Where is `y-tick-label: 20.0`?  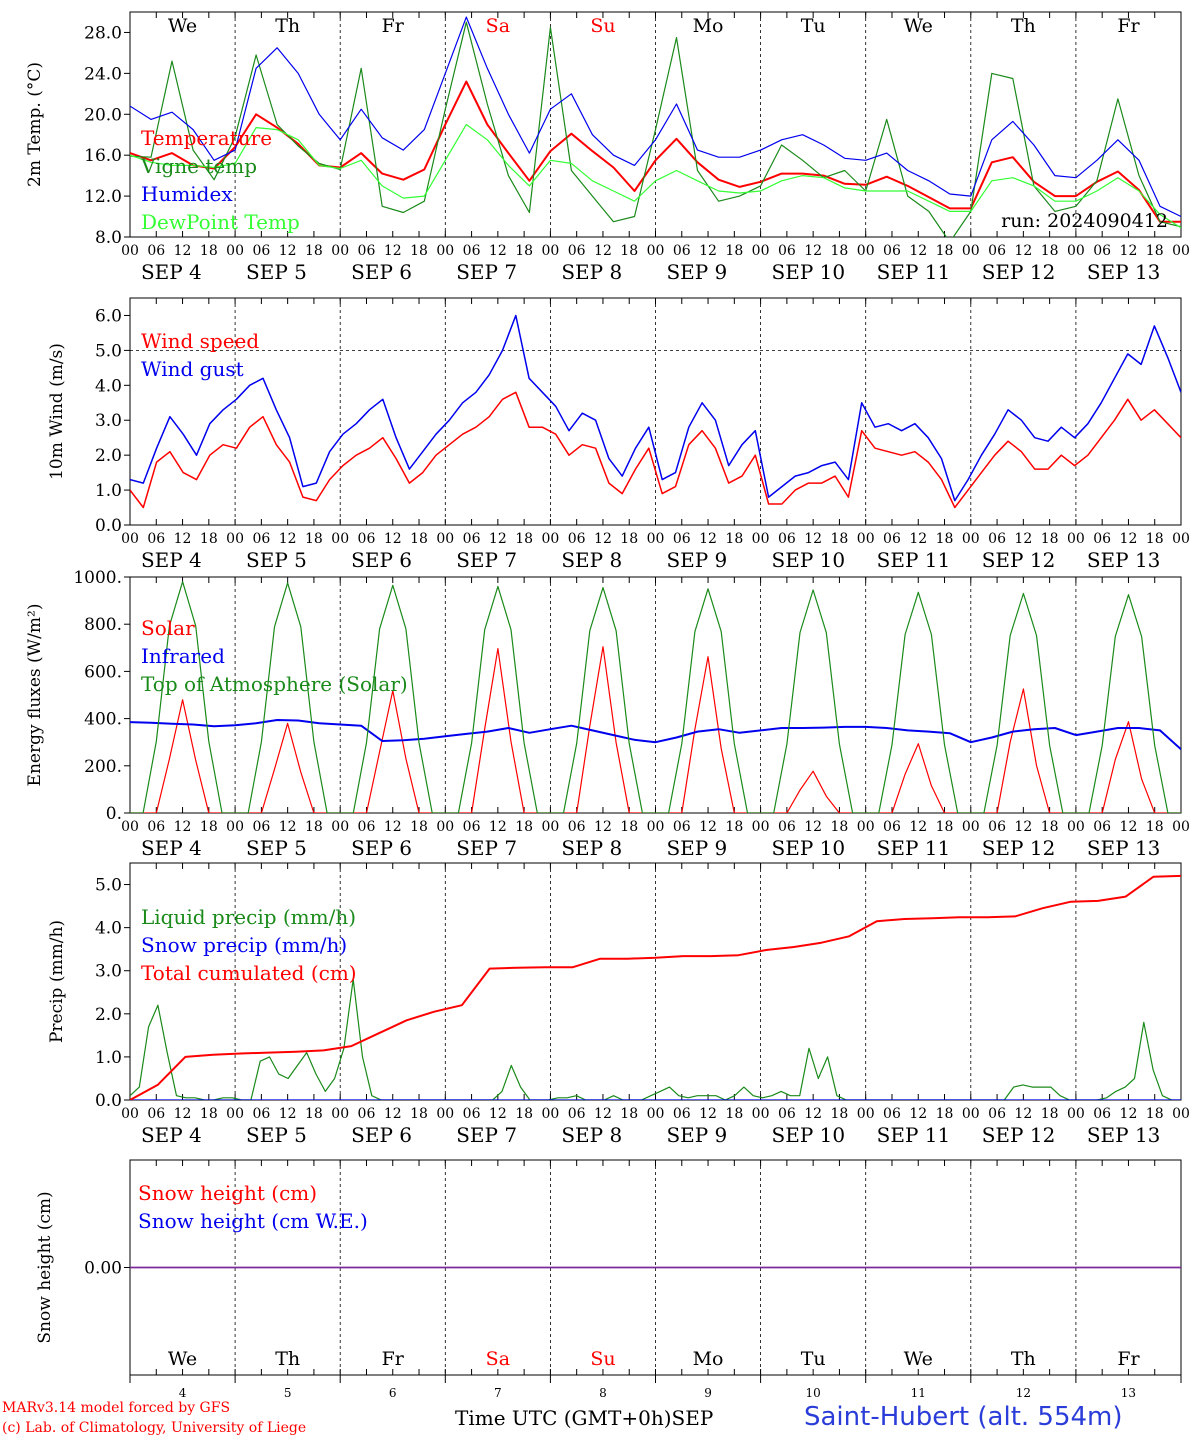
y-tick-label: 20.0 is located at coordinates (103, 115).